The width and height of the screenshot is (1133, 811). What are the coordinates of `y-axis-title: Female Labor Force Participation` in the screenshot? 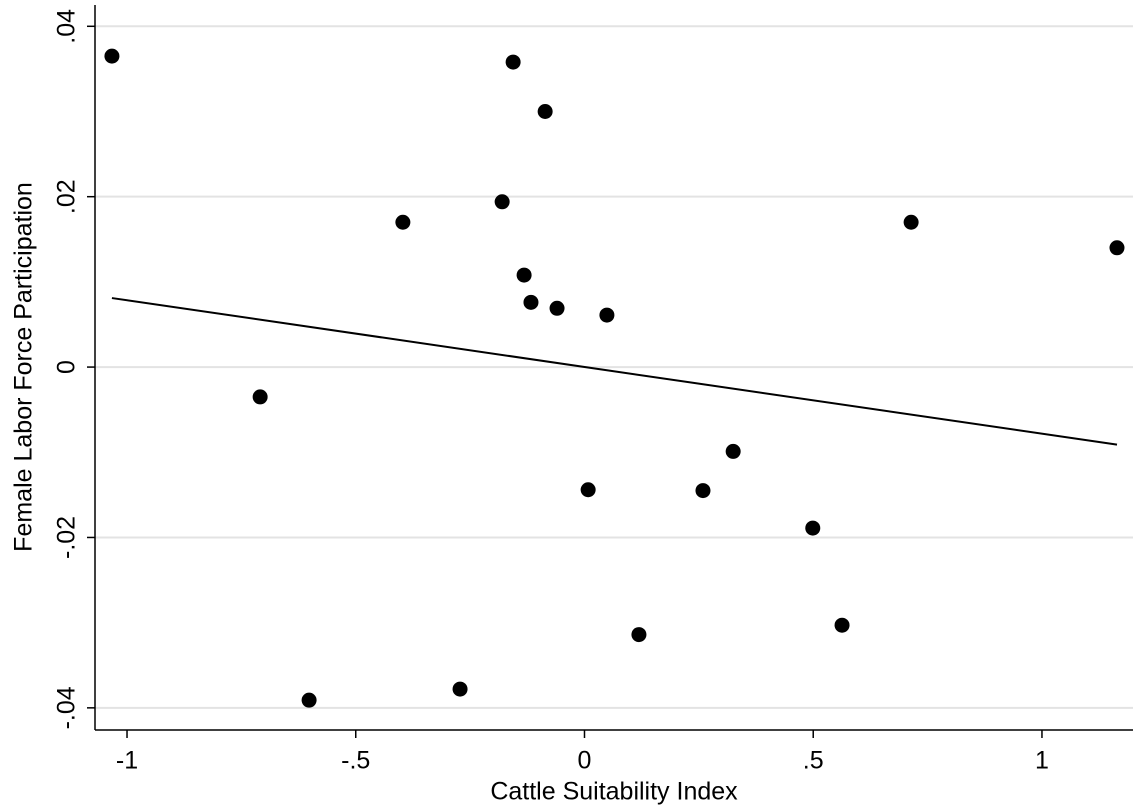 It's located at (24, 367).